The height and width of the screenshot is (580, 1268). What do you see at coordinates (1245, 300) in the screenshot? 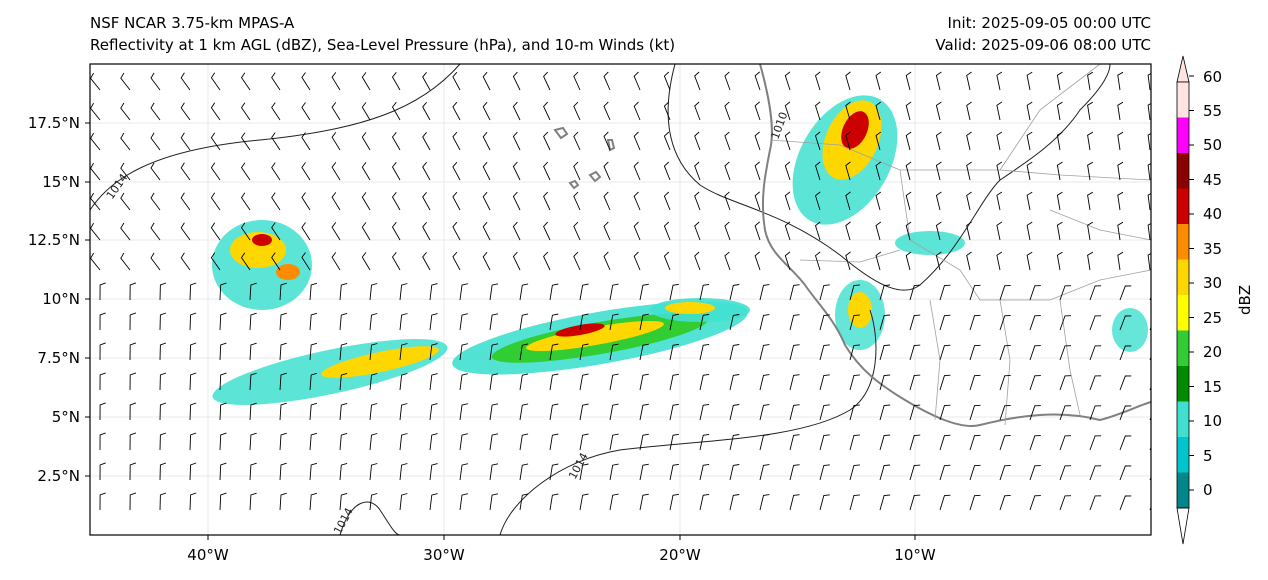
I see `colorbar-label: dBZ` at bounding box center [1245, 300].